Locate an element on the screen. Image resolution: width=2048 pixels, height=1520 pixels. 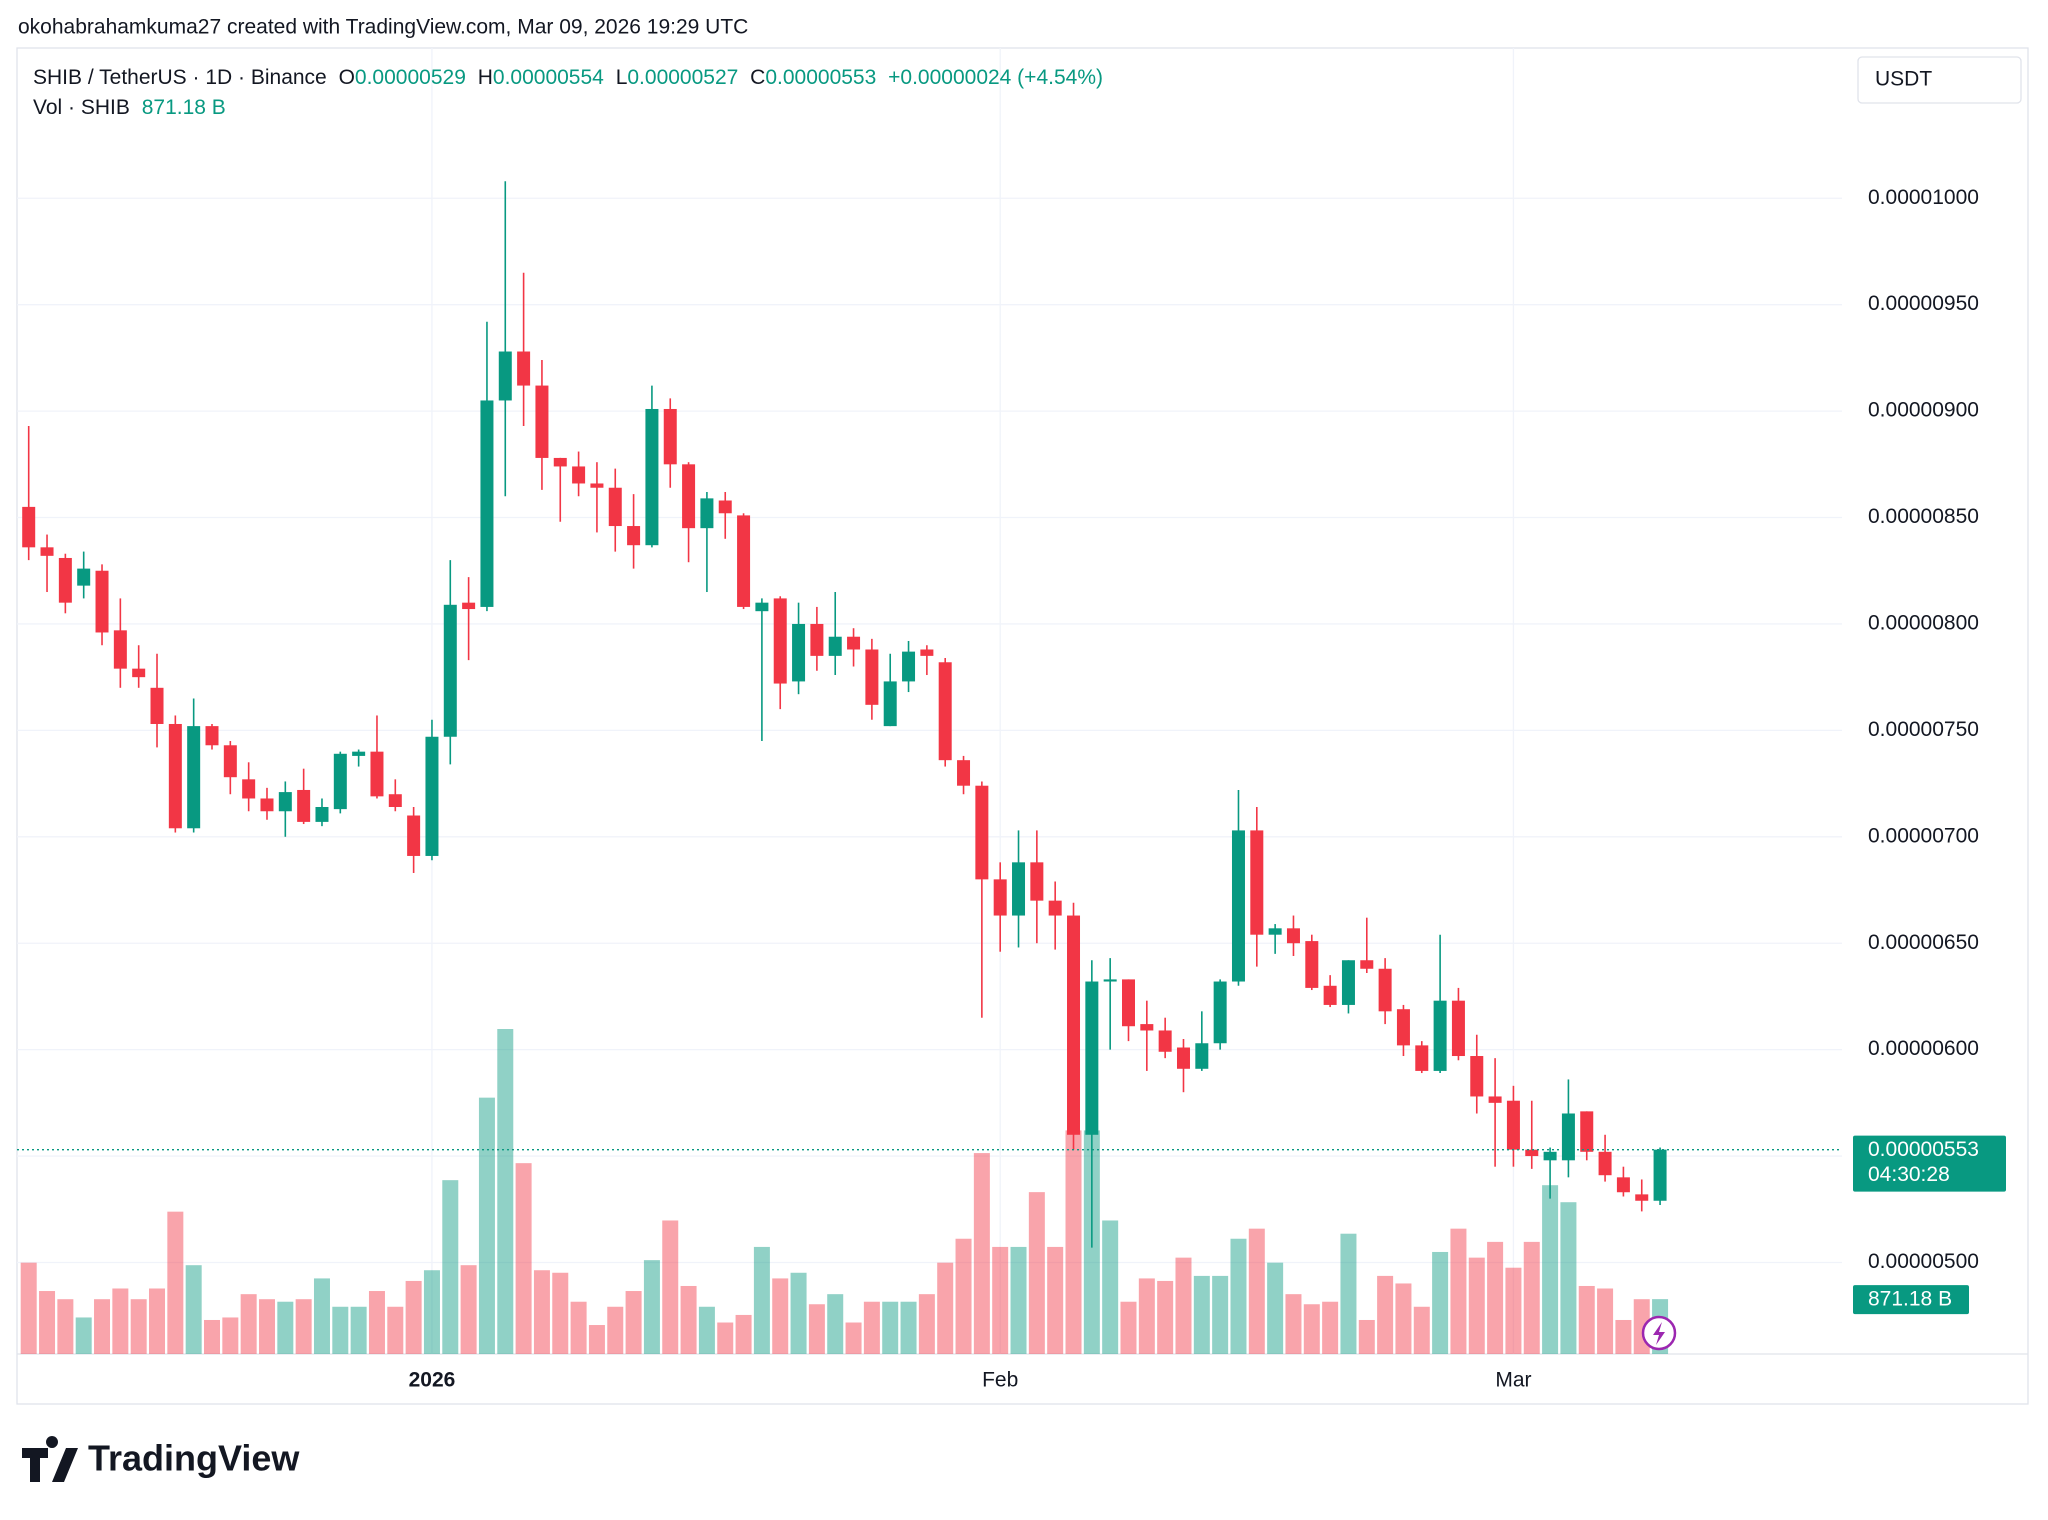
countdown: 04:30:28 is located at coordinates (1909, 1174).